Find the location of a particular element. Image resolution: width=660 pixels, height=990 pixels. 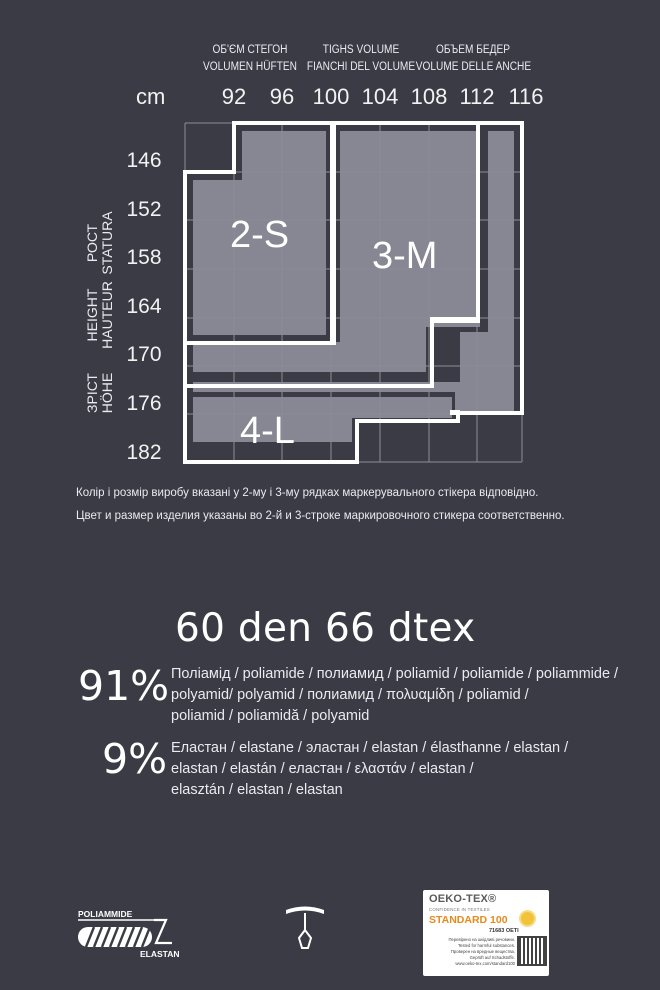

fabric-composition-icon: POLIAMMIDE ELASTAN is located at coordinates (129, 934).